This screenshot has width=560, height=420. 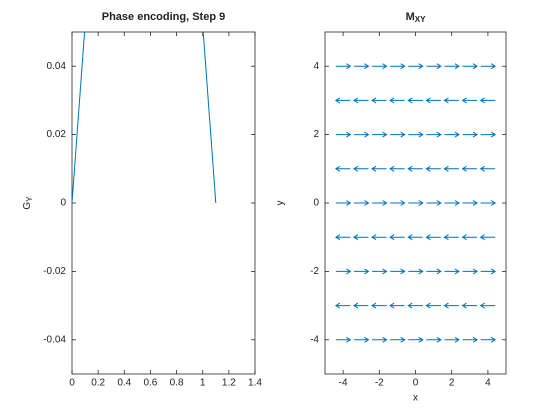 I want to click on x-tick-label: -2, so click(x=379, y=383).